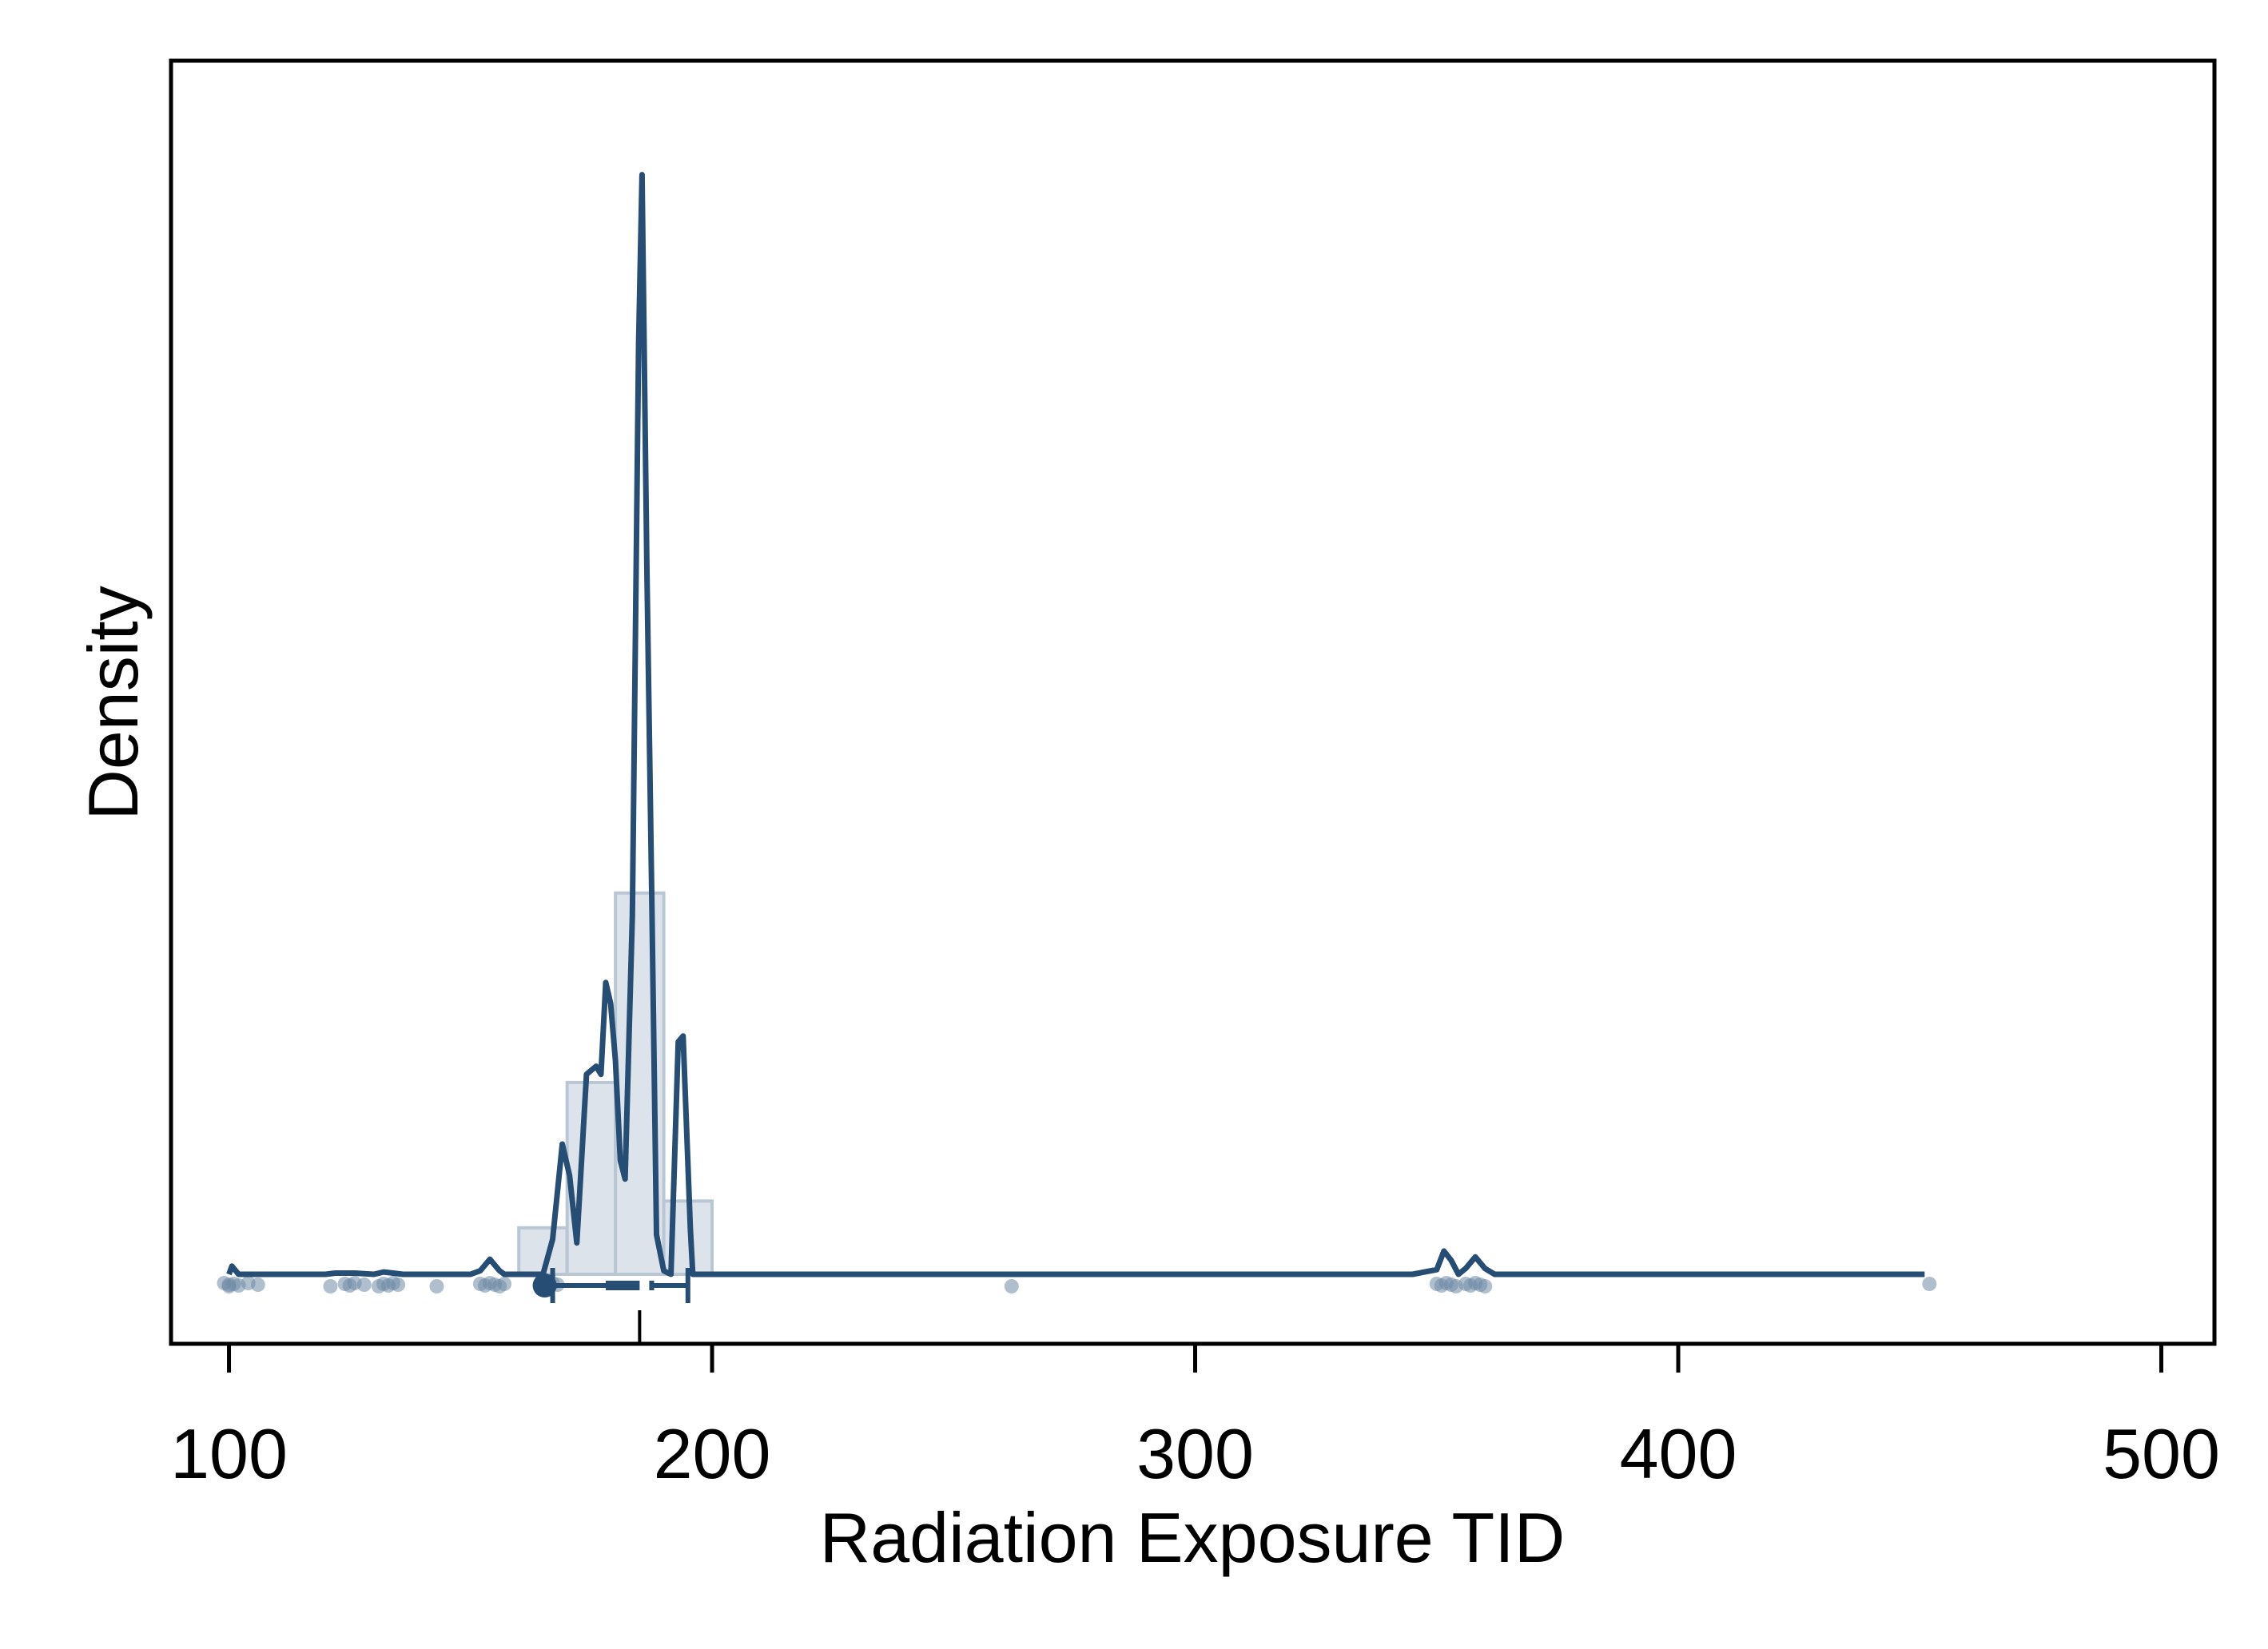 The height and width of the screenshot is (1649, 2268). What do you see at coordinates (591, 1178) in the screenshot?
I see `histogram-bar` at bounding box center [591, 1178].